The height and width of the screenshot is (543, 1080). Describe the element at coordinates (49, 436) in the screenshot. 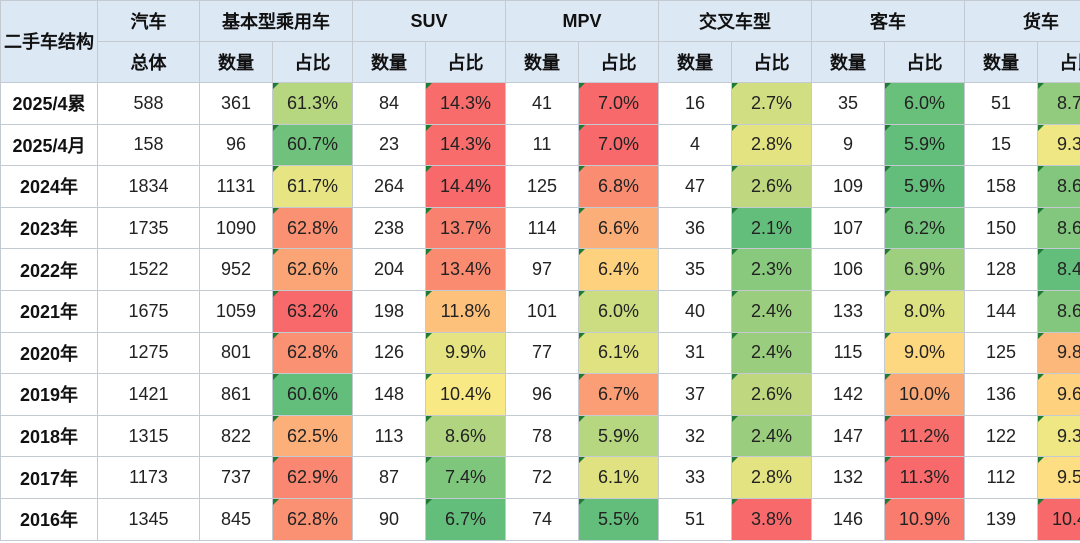

I see `row-label: 2018年` at that location.